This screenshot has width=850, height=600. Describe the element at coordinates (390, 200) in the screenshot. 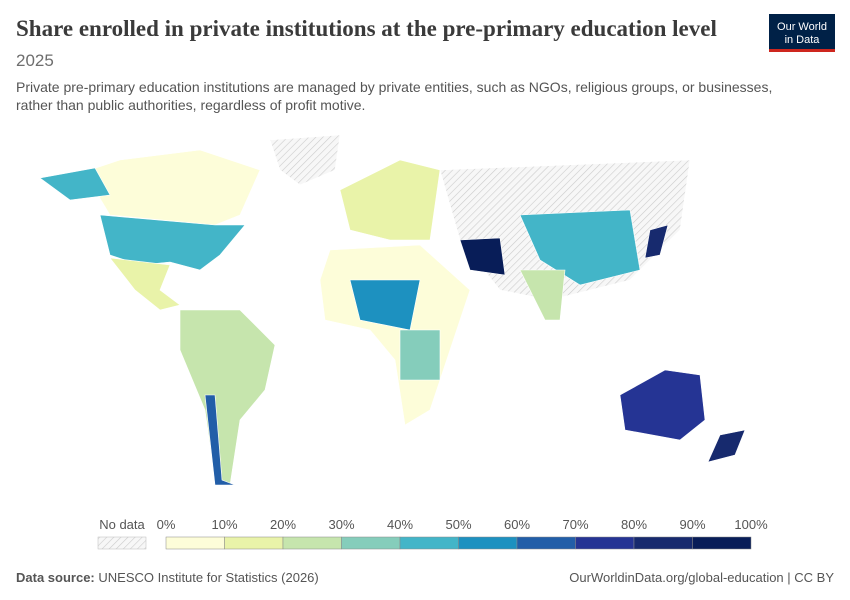

I see `europe` at that location.